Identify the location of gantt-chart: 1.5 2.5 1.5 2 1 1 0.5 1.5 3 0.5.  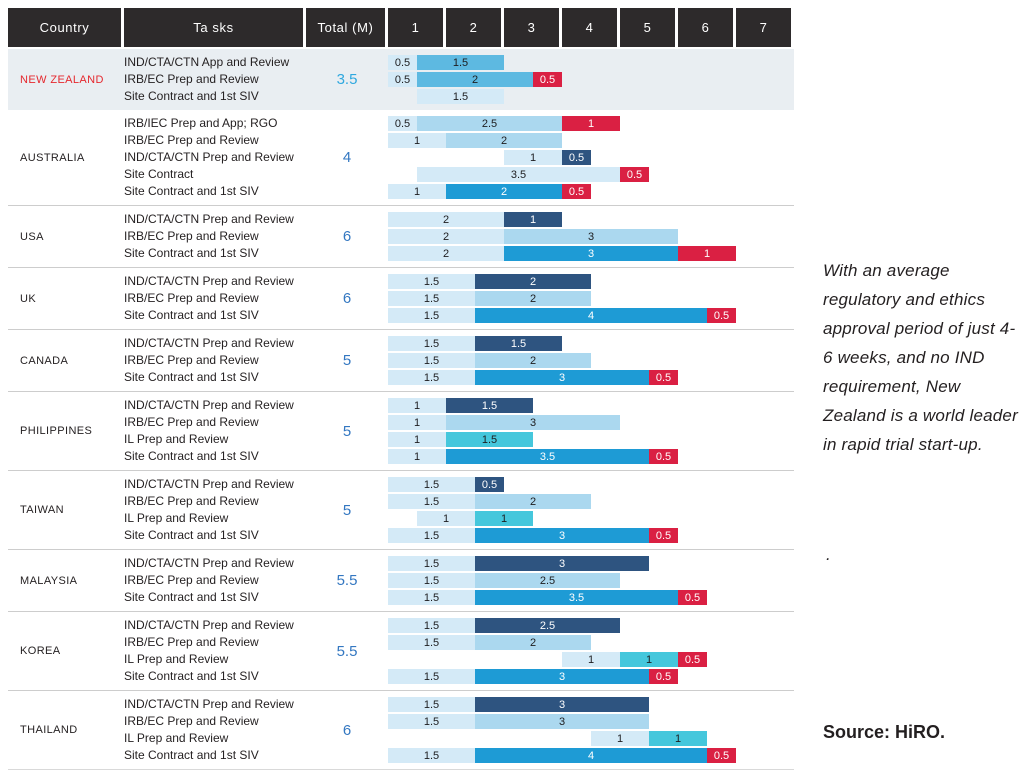
(591, 651).